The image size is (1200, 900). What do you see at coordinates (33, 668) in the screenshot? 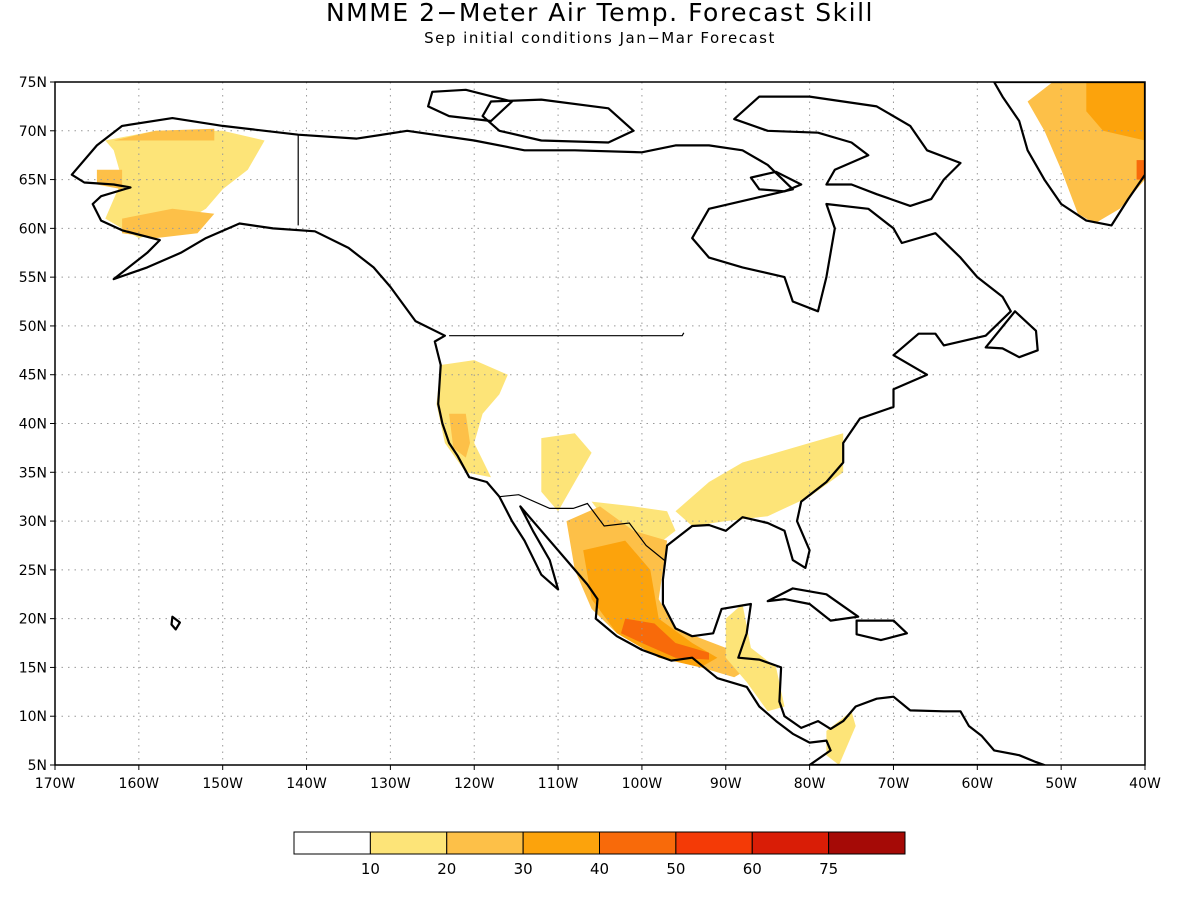
I see `lat-tick-label: 15N` at bounding box center [33, 668].